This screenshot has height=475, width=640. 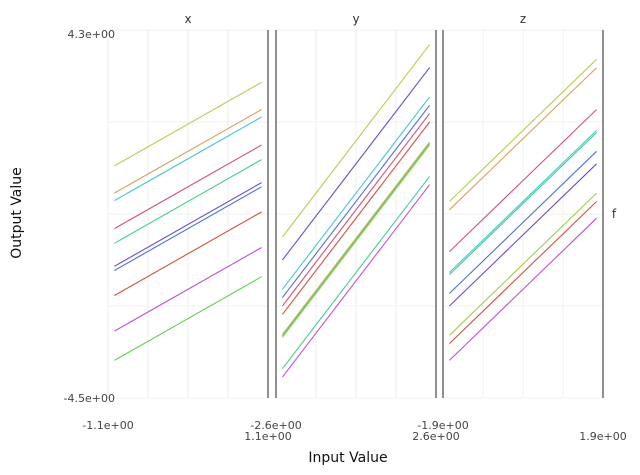 I want to click on y-axis-title: Output Value, so click(x=17, y=213).